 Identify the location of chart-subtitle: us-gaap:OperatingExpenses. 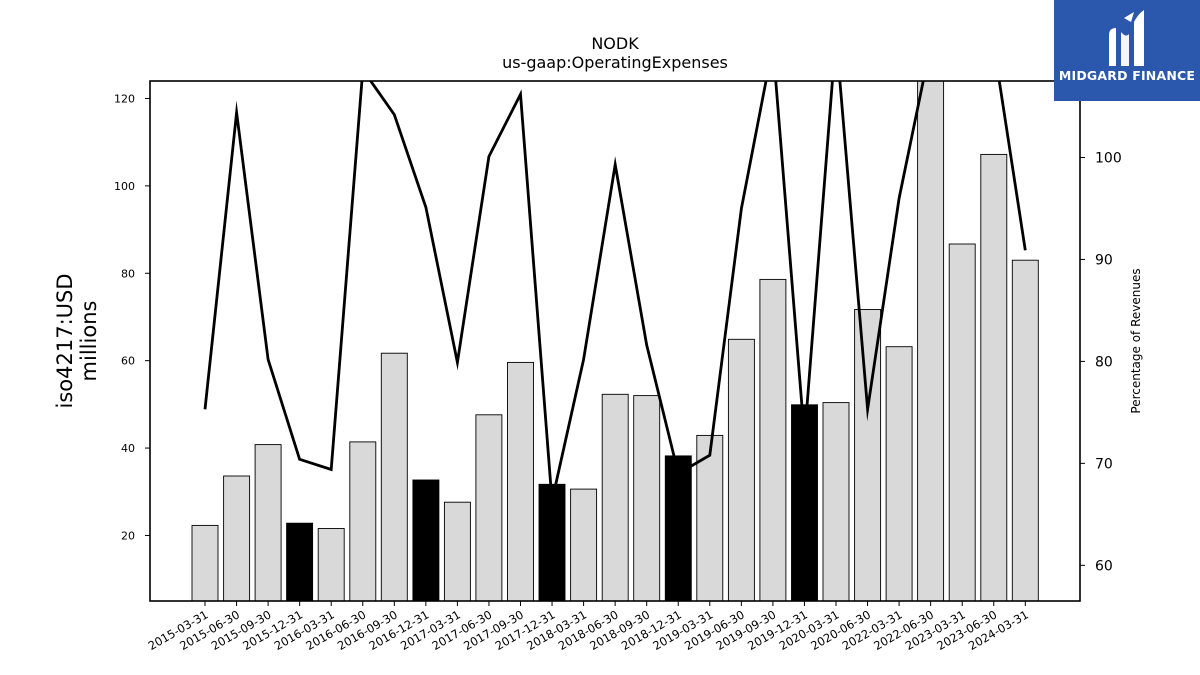
(615, 62).